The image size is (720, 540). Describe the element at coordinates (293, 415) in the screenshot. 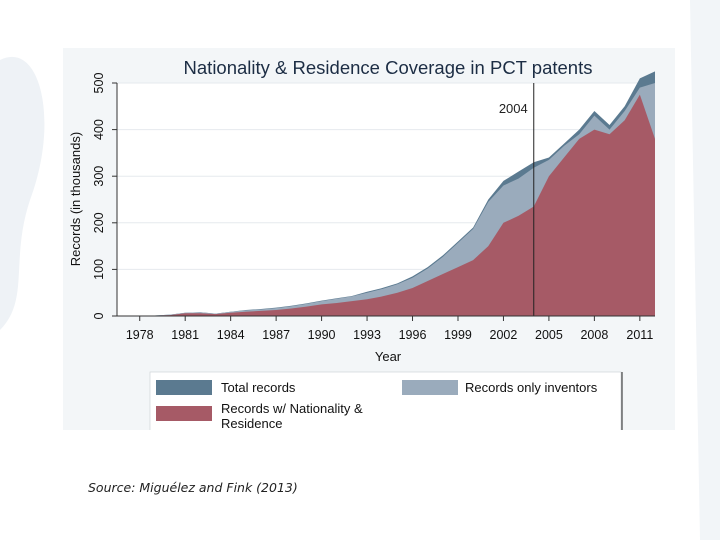

I see `legend-label-nationality: Records w/ Nationality & Residence` at that location.